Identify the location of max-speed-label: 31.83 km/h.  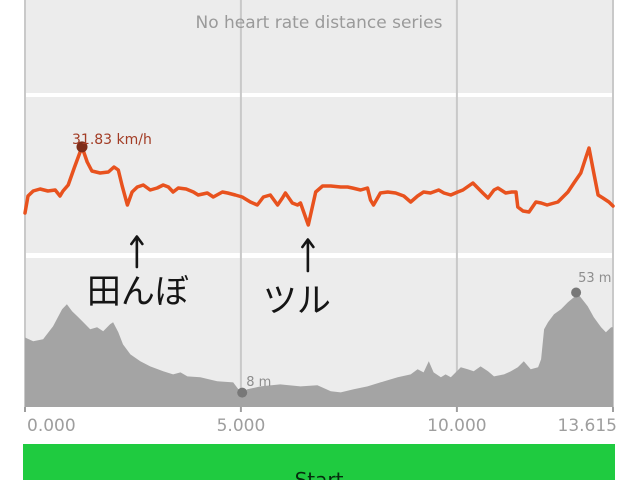
(112, 140).